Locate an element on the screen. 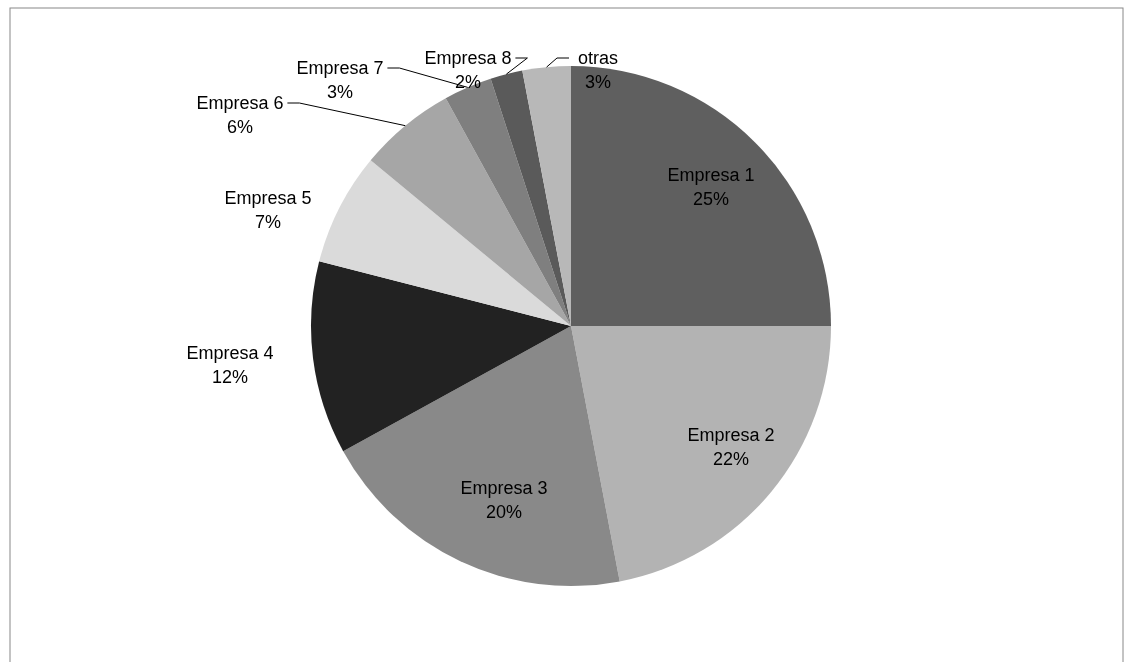 Image resolution: width=1125 pixels, height=662 pixels. slice-label: Empresa 1 is located at coordinates (711, 175).